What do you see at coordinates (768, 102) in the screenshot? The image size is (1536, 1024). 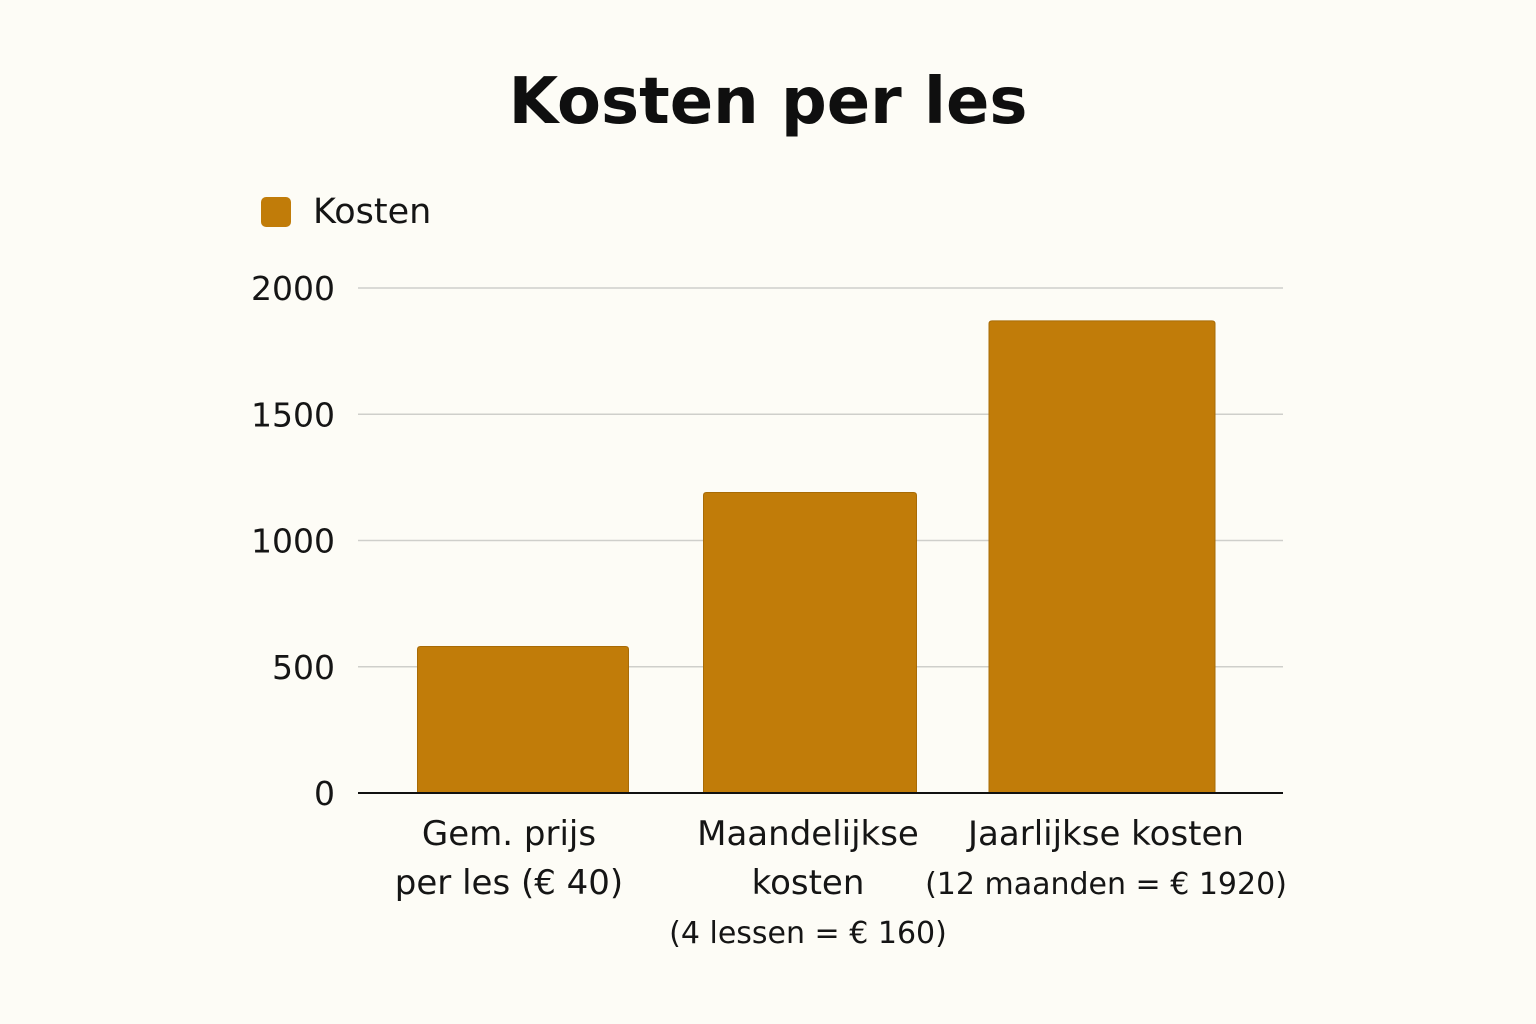 I see `chart-title: Kosten per les` at bounding box center [768, 102].